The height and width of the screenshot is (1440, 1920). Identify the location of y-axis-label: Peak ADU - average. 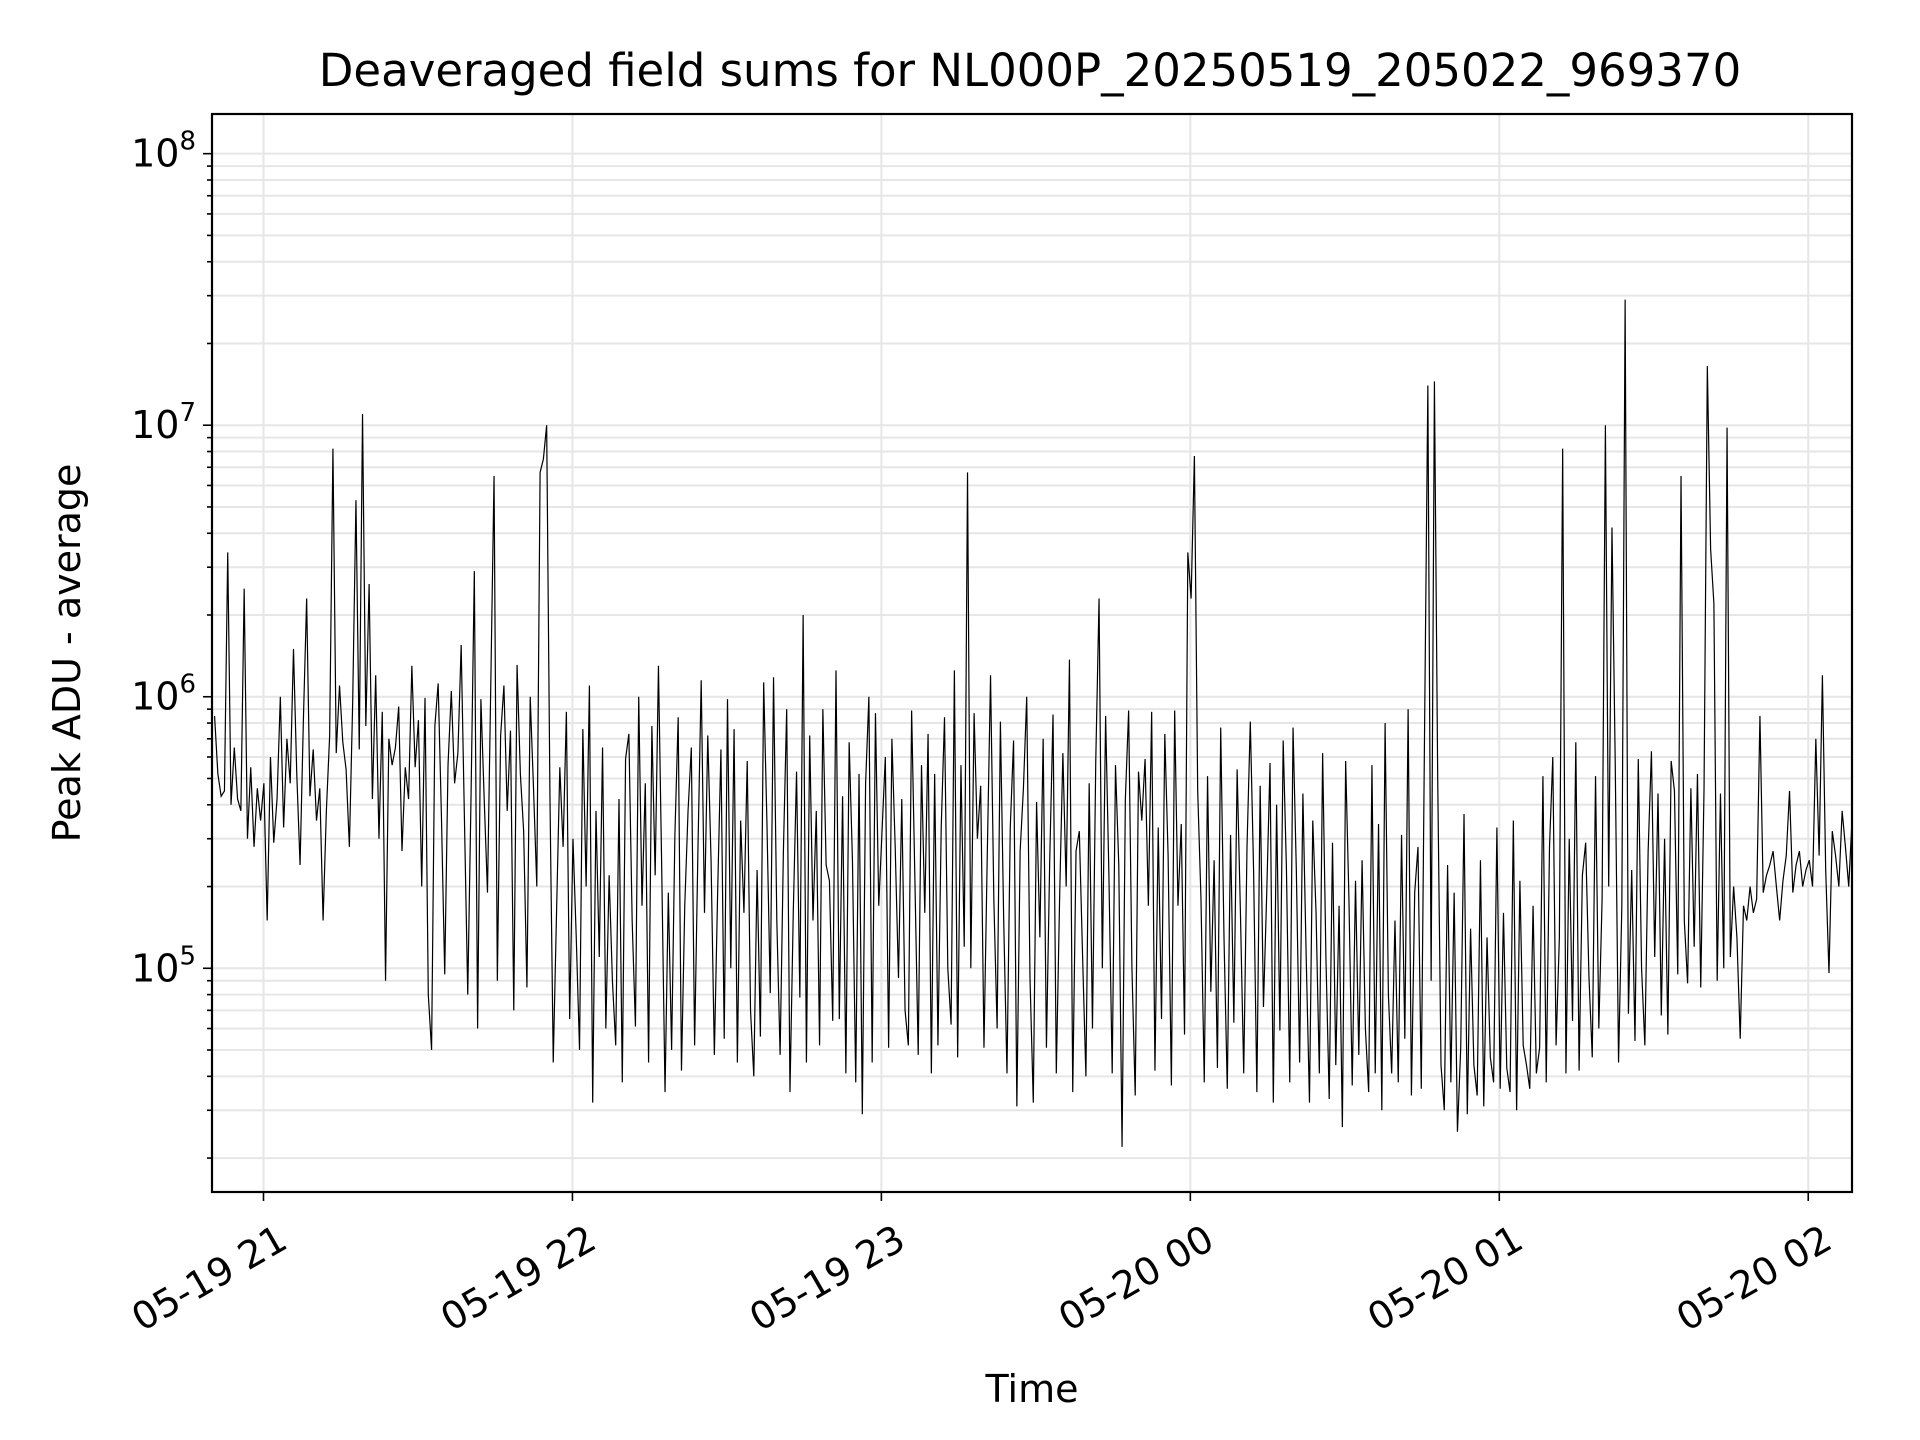
(67, 653).